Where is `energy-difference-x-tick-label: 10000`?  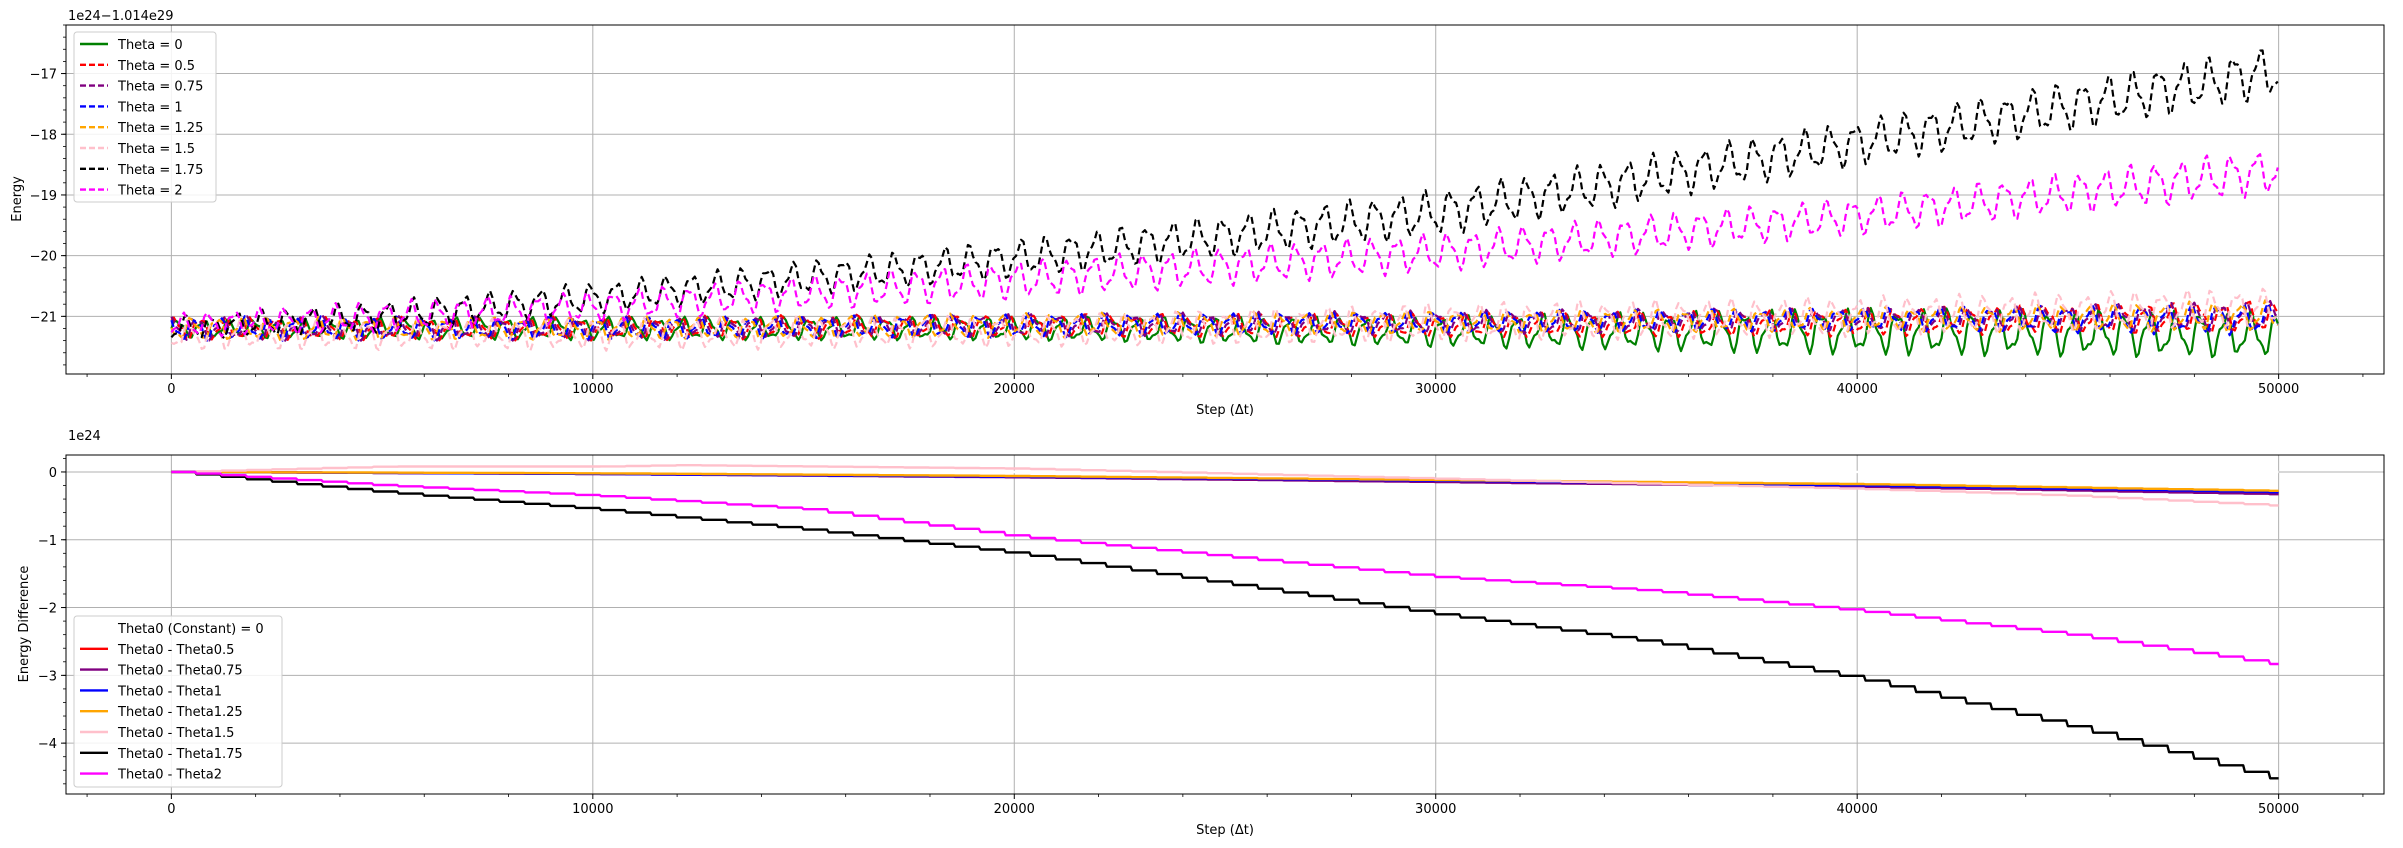
energy-difference-x-tick-label: 10000 is located at coordinates (592, 809).